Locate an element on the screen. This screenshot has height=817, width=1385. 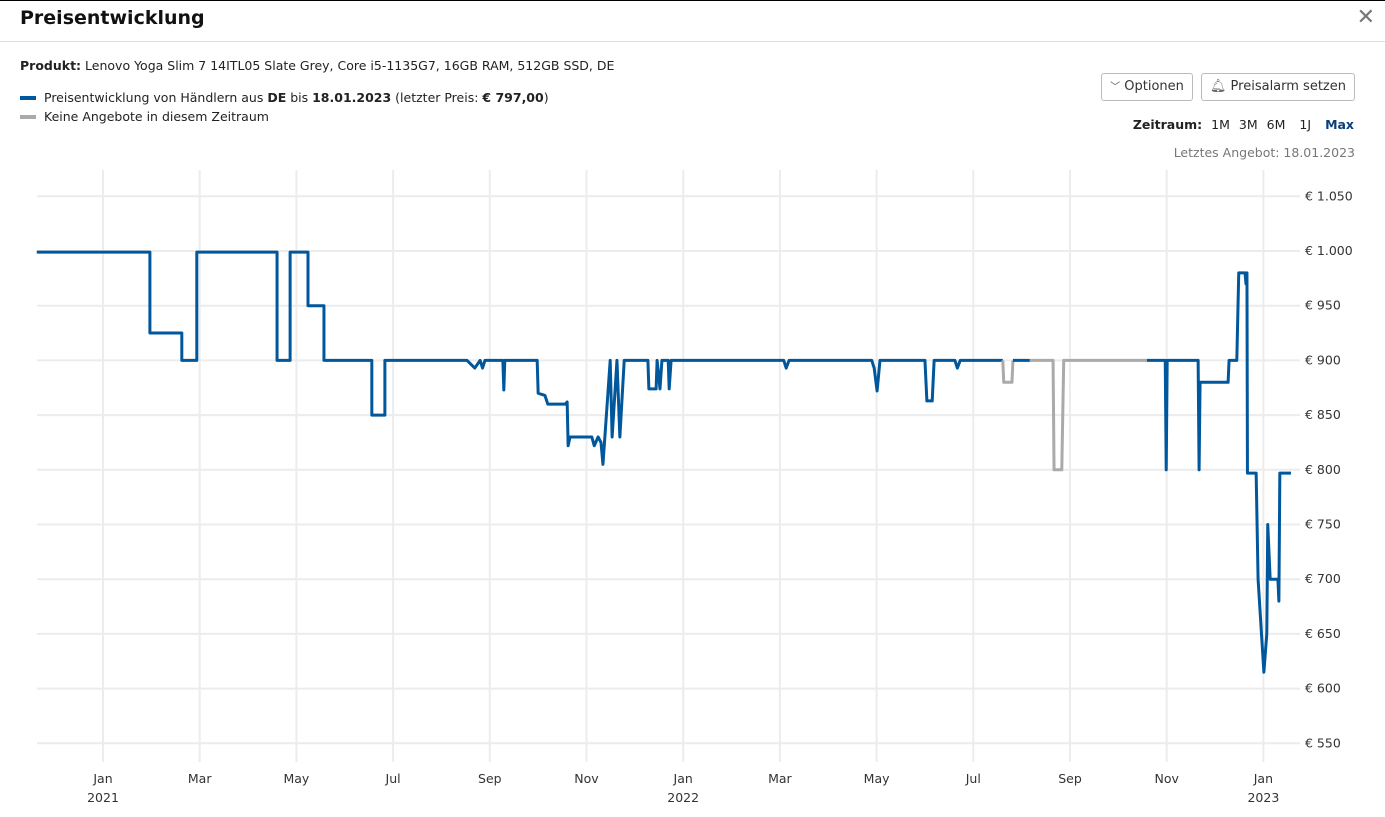
options-label: Optionen is located at coordinates (1154, 86).